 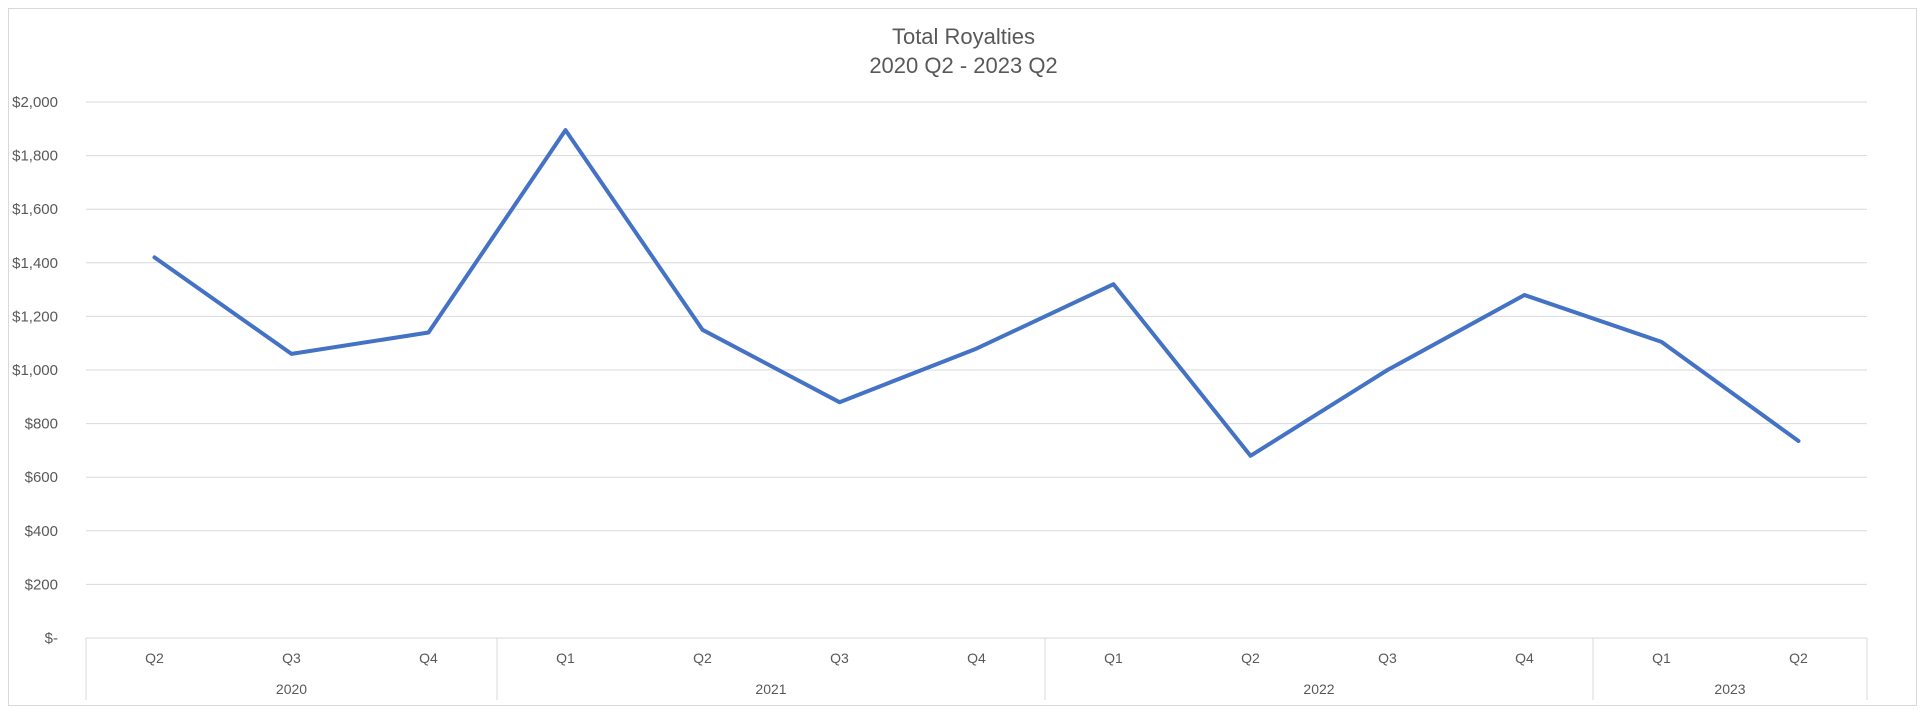 I want to click on y-tick-label: $2,000, so click(x=35, y=102).